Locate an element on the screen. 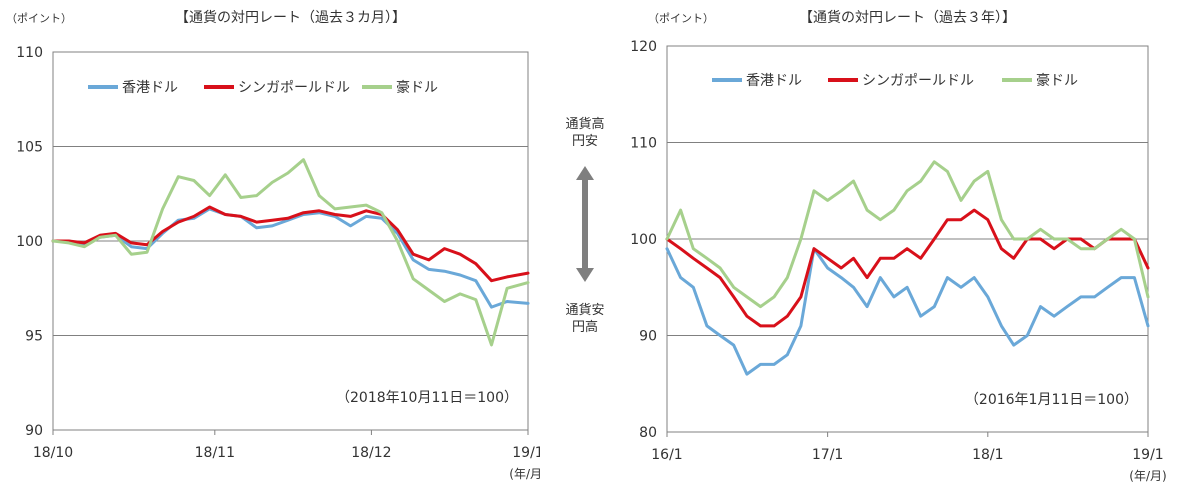 This screenshot has height=491, width=1180. x-tick-label: 18/10 is located at coordinates (53, 453).